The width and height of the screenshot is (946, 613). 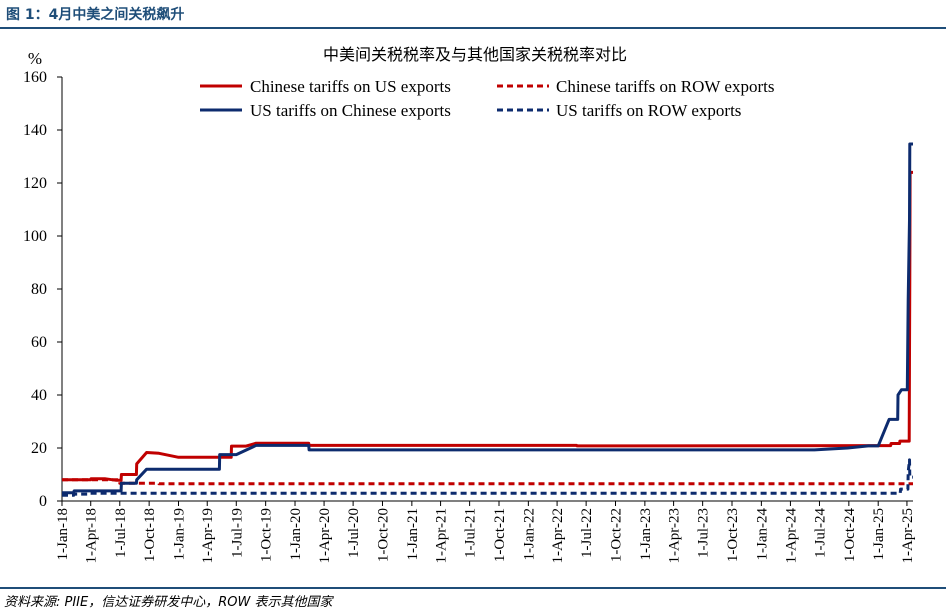 I want to click on x-tick-label: 1-Jul-20, so click(x=354, y=533).